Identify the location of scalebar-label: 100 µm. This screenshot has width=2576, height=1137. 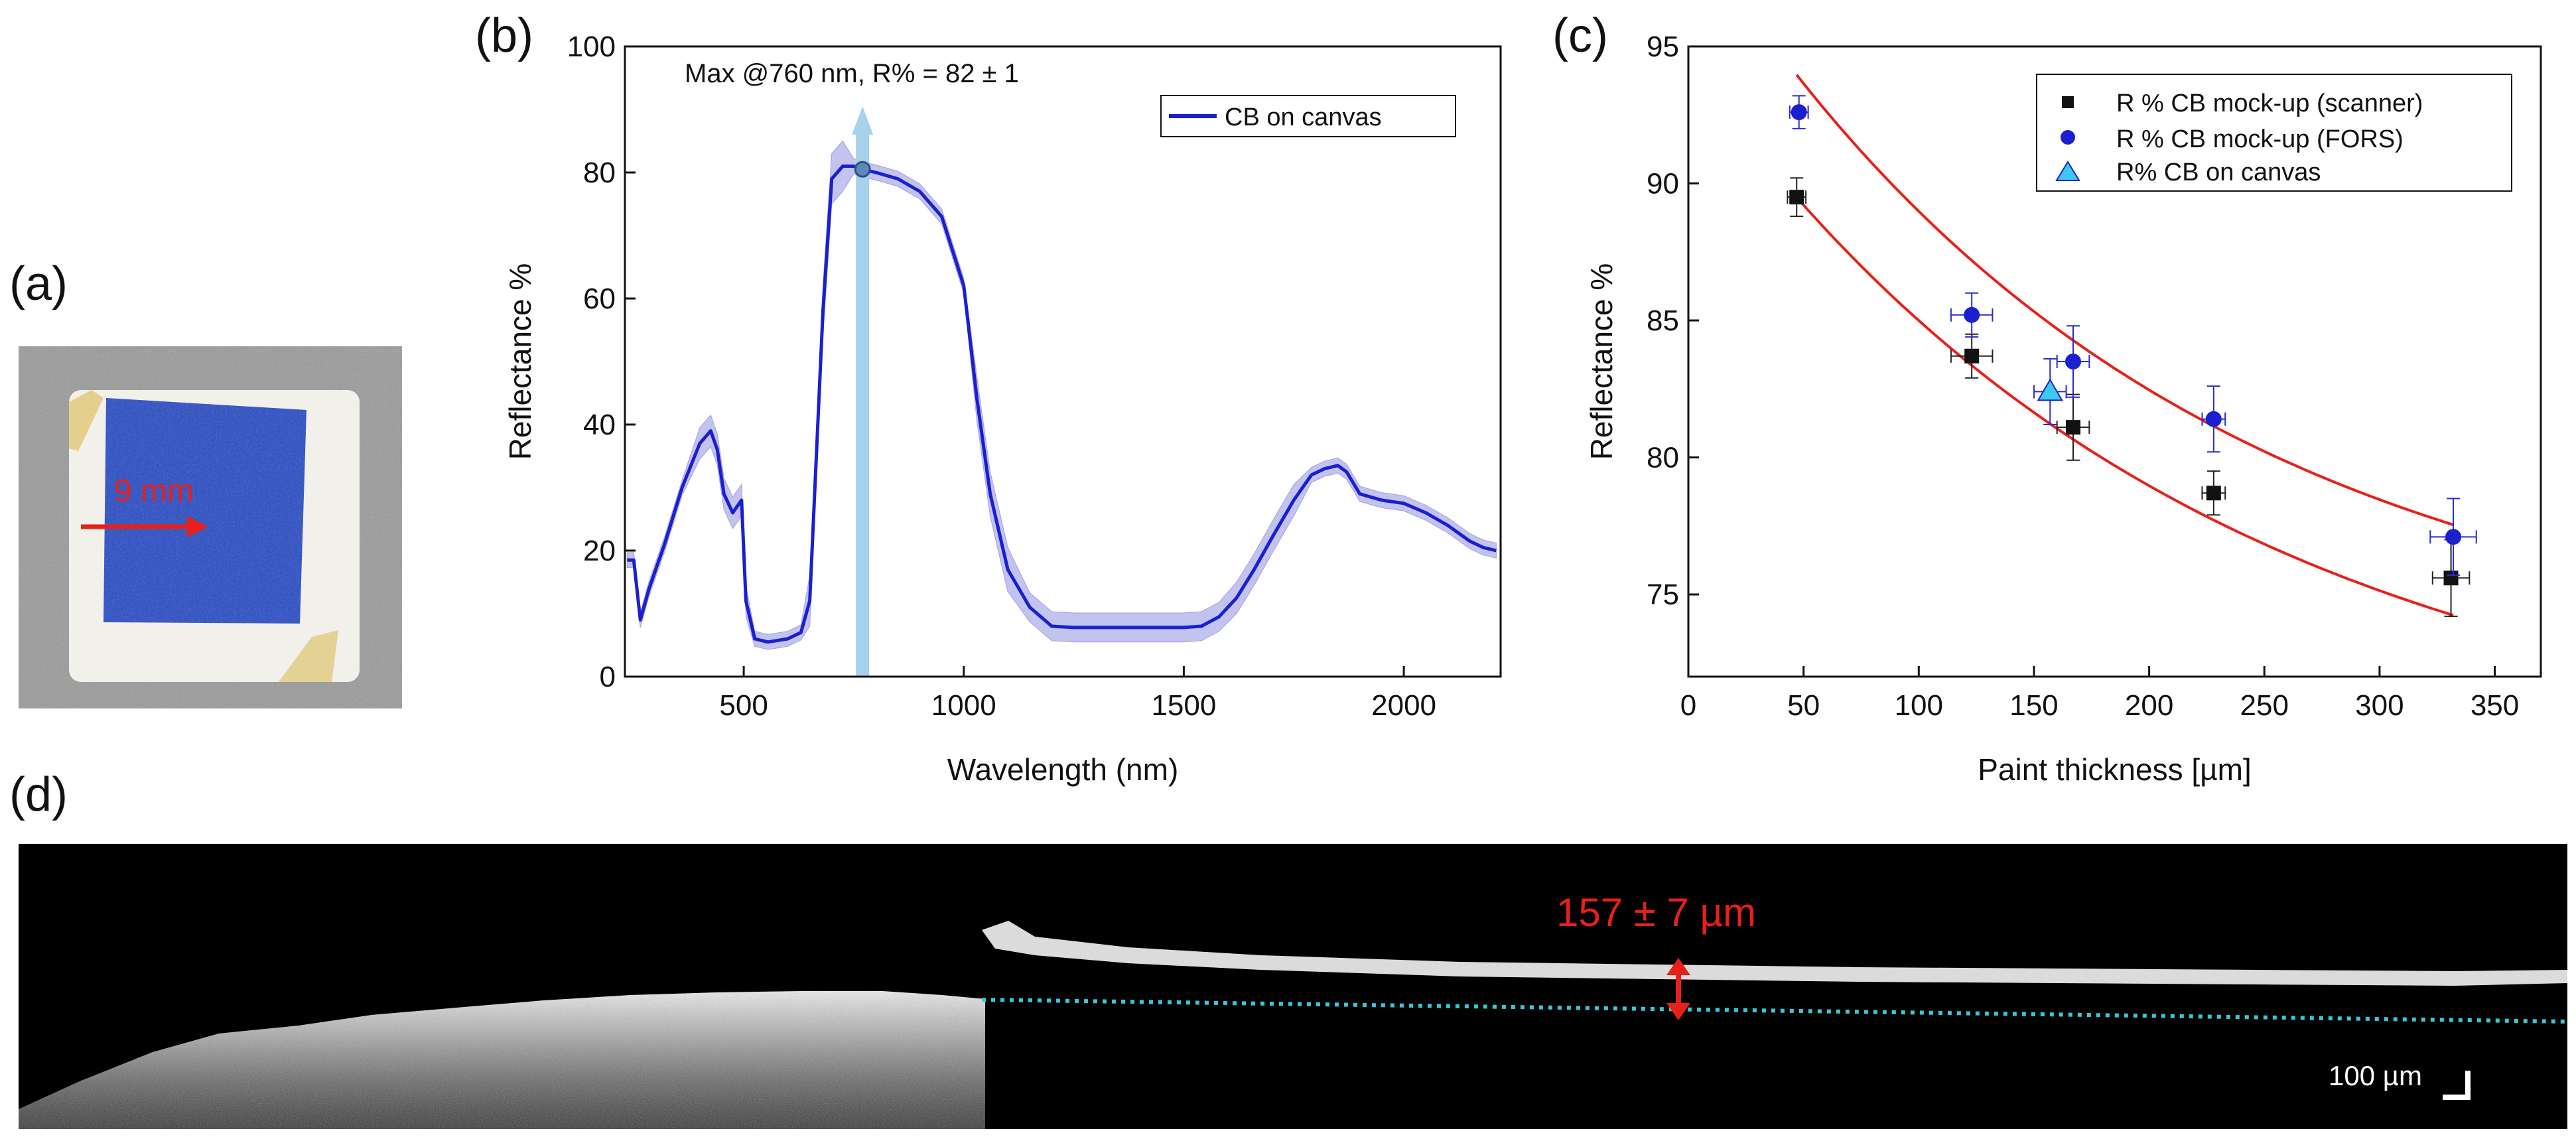
(2375, 1075).